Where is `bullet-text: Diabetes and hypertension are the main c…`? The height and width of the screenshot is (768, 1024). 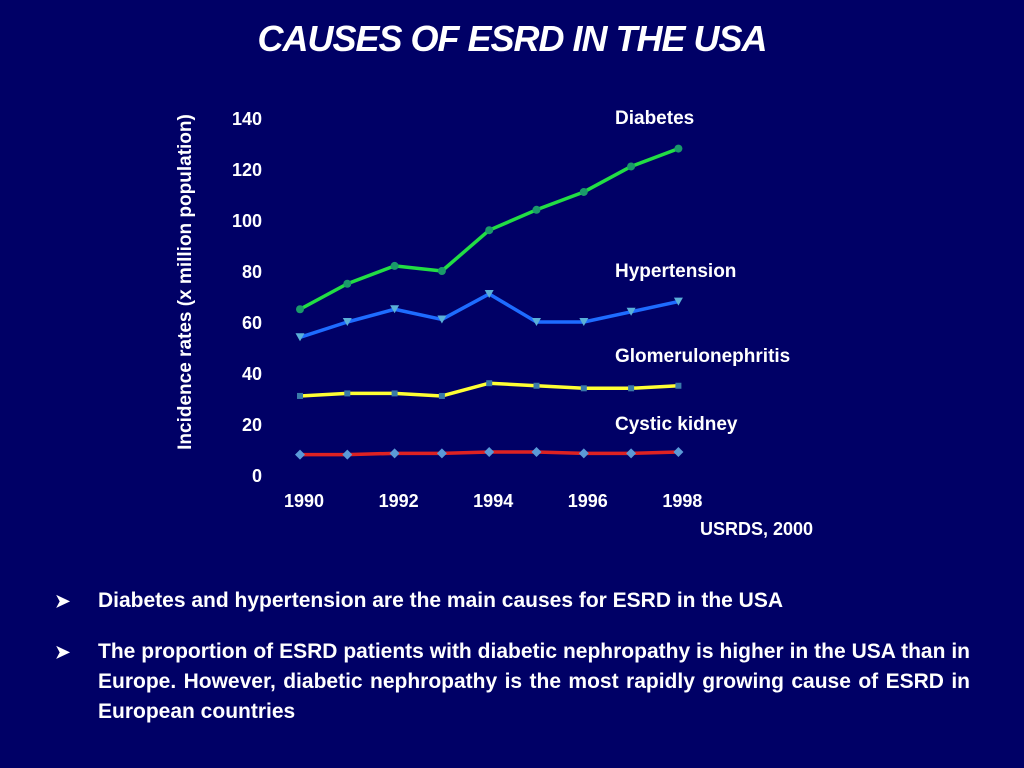
bullet-text: Diabetes and hypertension are the main c… is located at coordinates (441, 600).